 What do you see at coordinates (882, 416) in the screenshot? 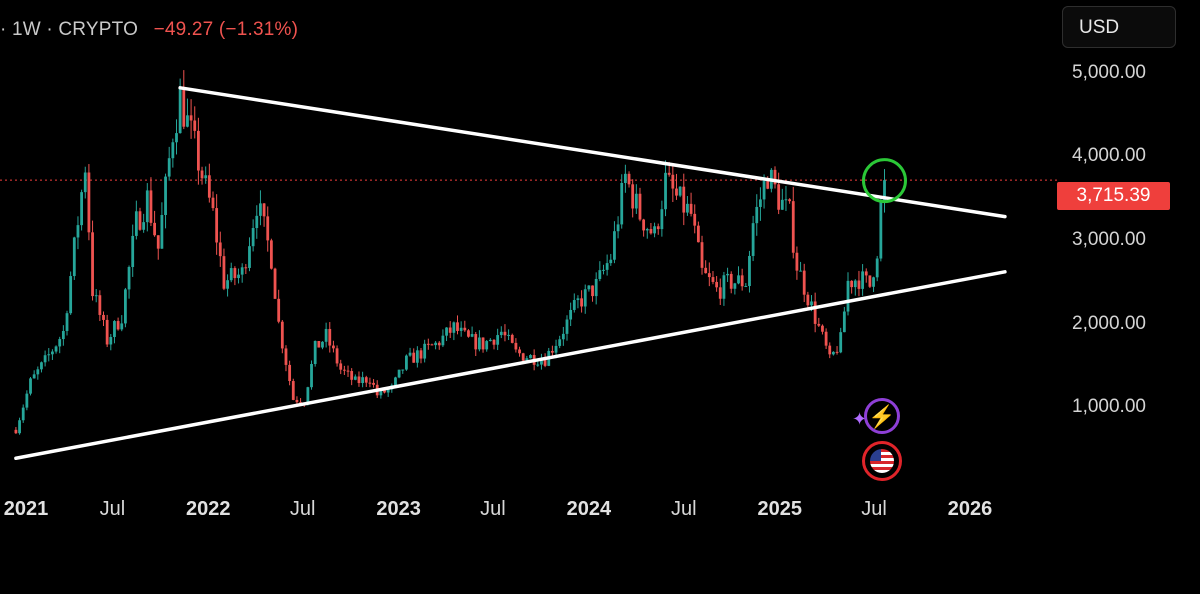
I see `sparkle-lightning-icon: ⚡` at bounding box center [882, 416].